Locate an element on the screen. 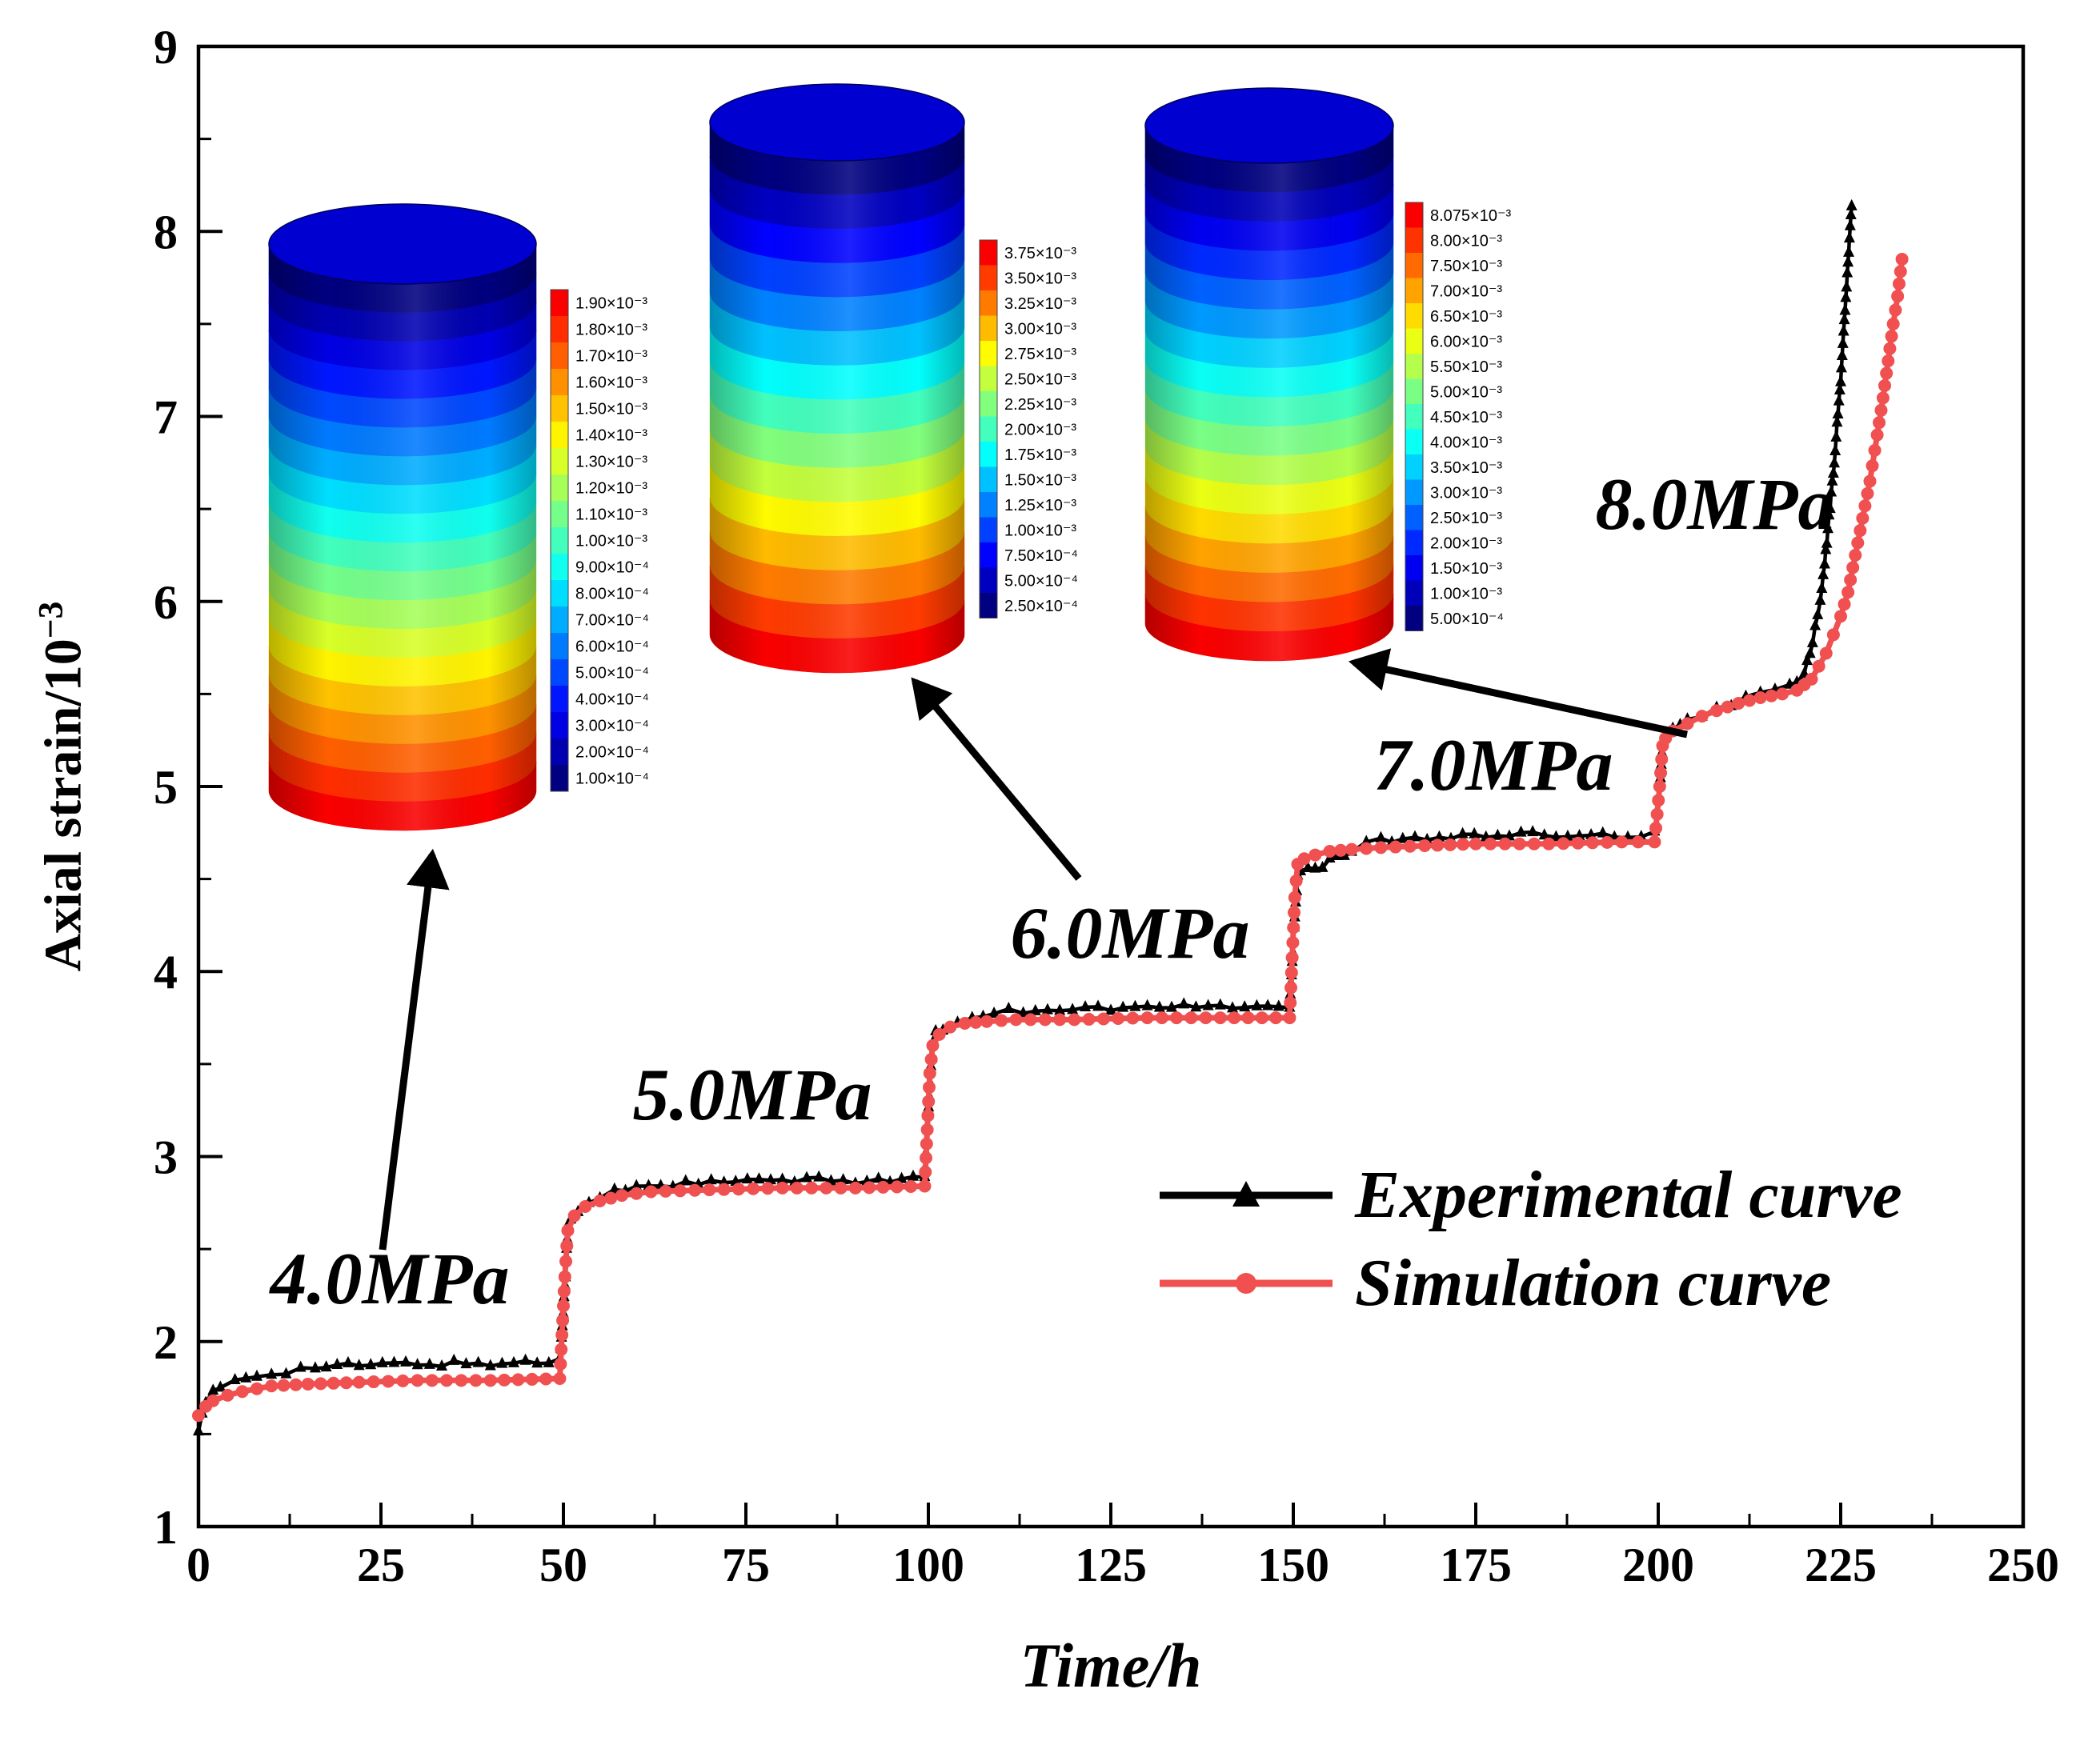 Image resolution: width=2100 pixels, height=1749 pixels. y-tick-label: 9 is located at coordinates (166, 47).